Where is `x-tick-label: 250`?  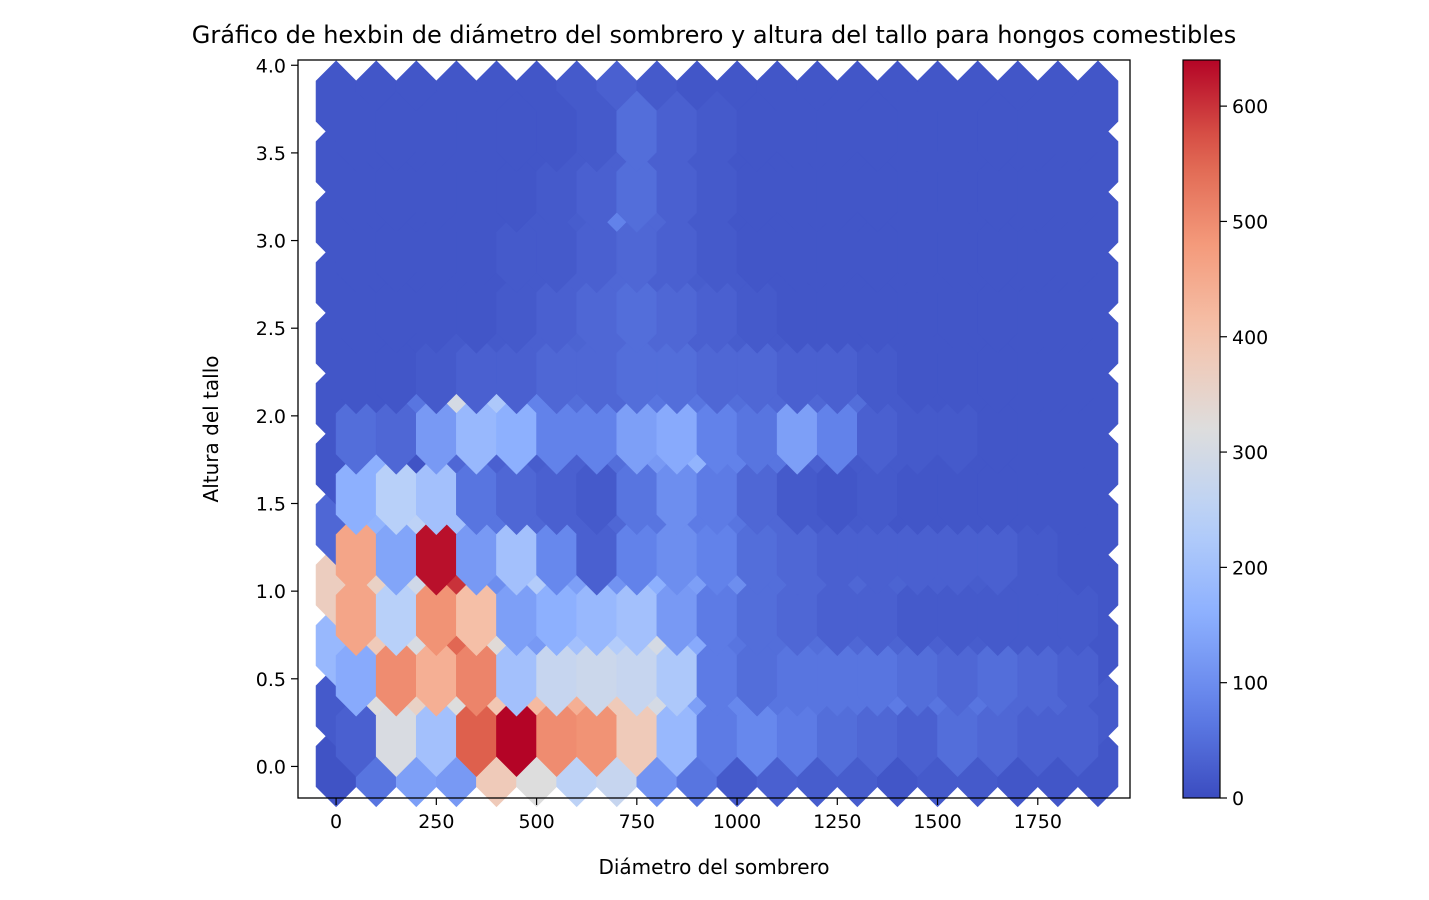
x-tick-label: 250 is located at coordinates (436, 822).